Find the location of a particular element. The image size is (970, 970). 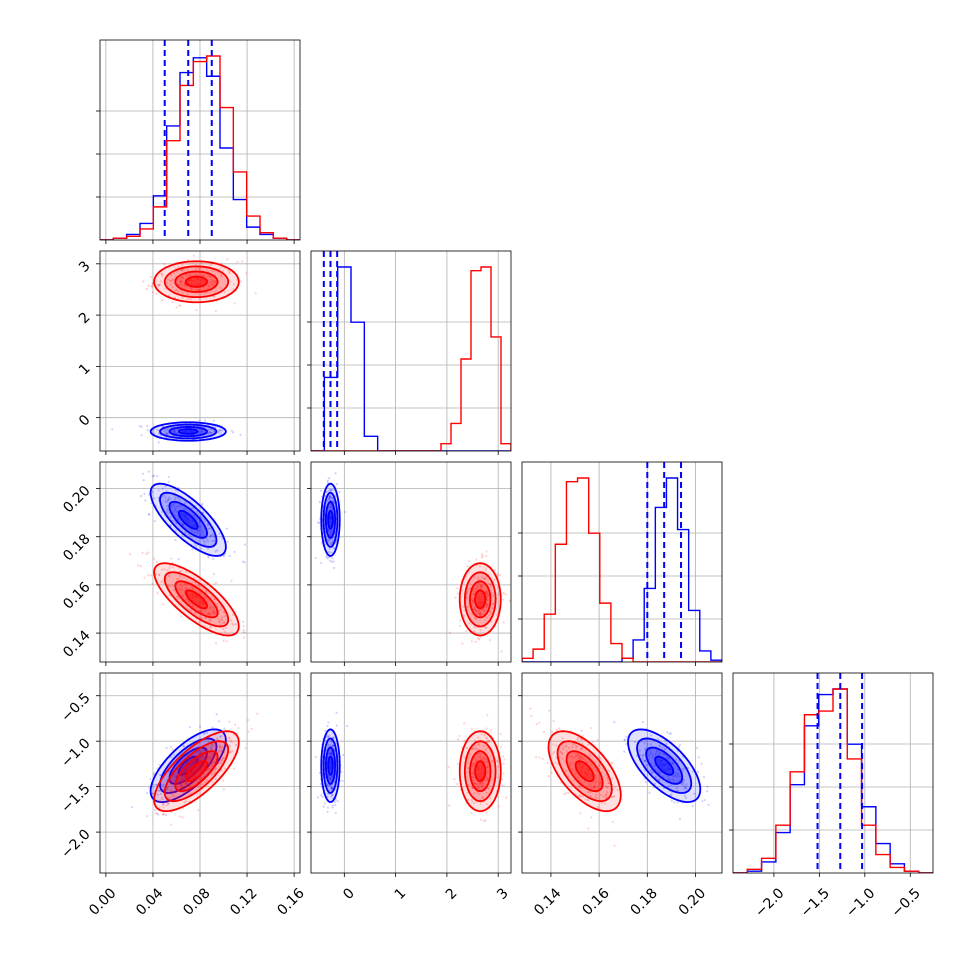

panel-3-2: 0.14 0.16 0.18 0.20 is located at coordinates (620, 795).